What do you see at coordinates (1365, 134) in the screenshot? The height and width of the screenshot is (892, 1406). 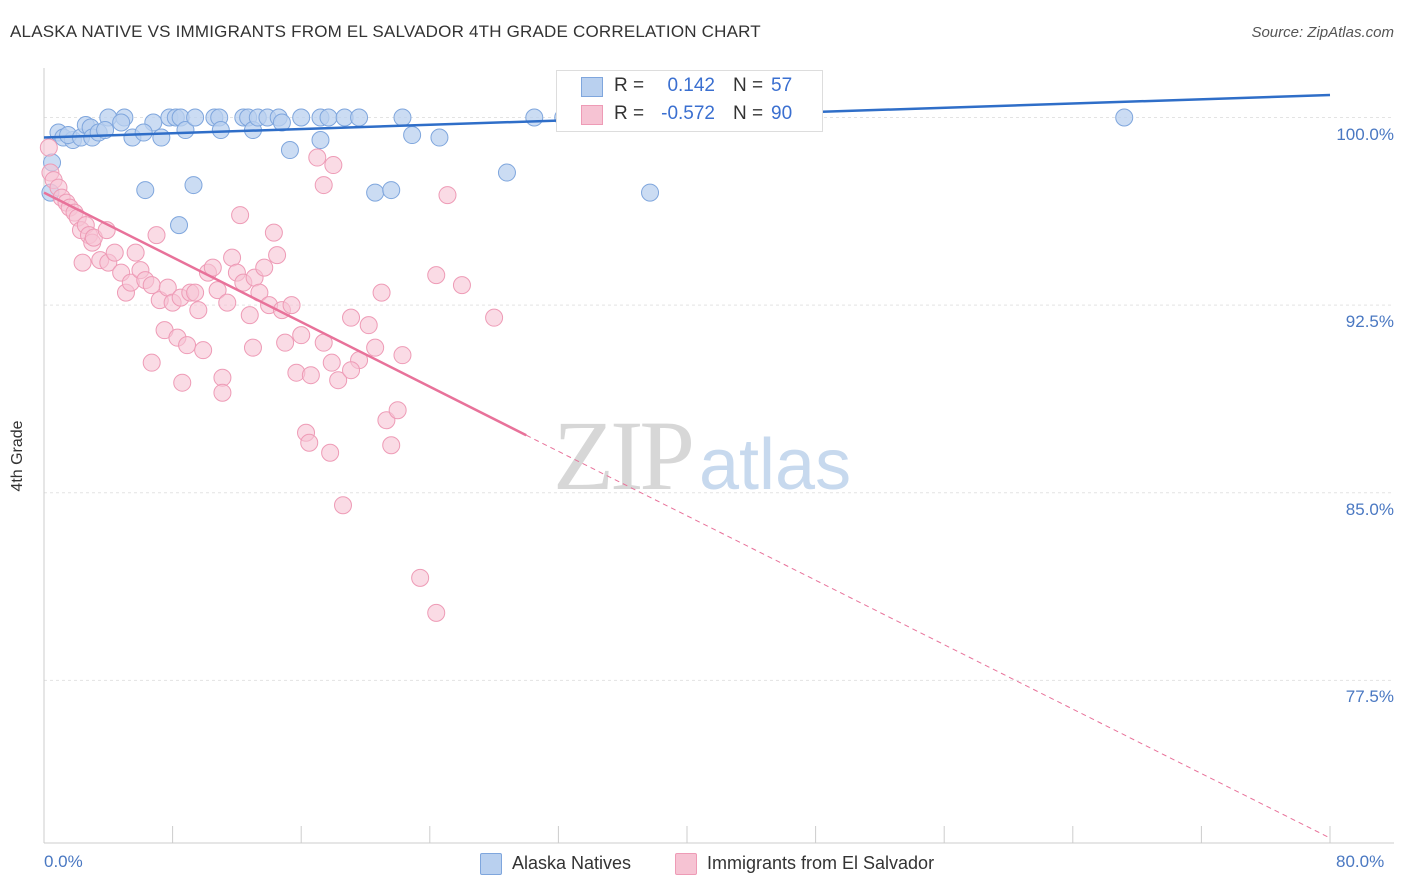 I see `y-tick-label: 100.0%` at bounding box center [1365, 134].